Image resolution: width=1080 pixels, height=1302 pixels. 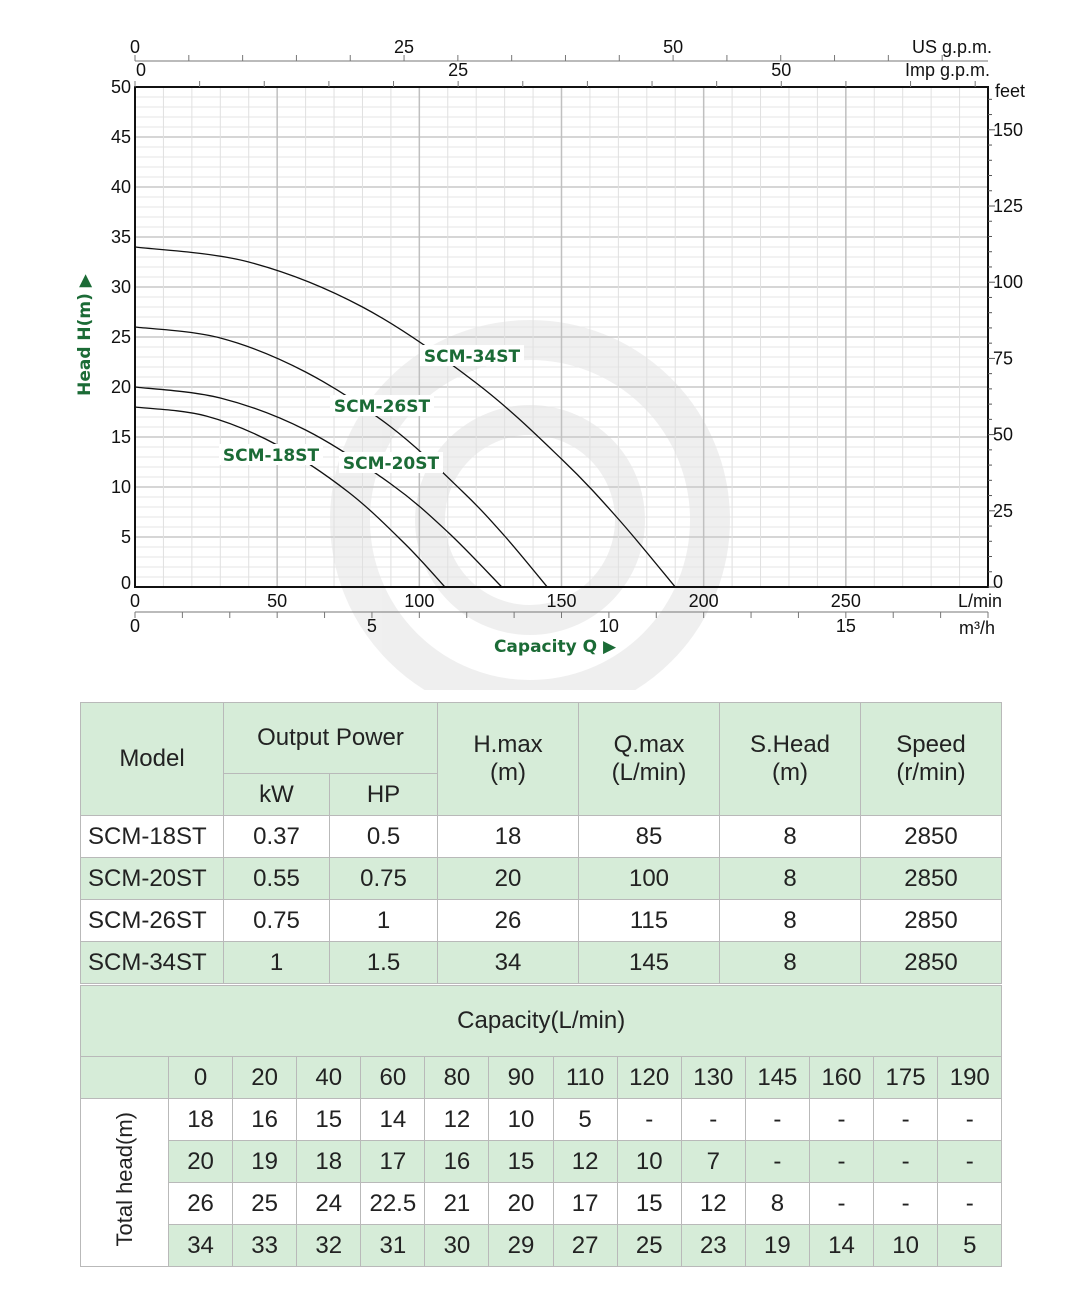 What do you see at coordinates (649, 836) in the screenshot?
I see `value-cell: 85` at bounding box center [649, 836].